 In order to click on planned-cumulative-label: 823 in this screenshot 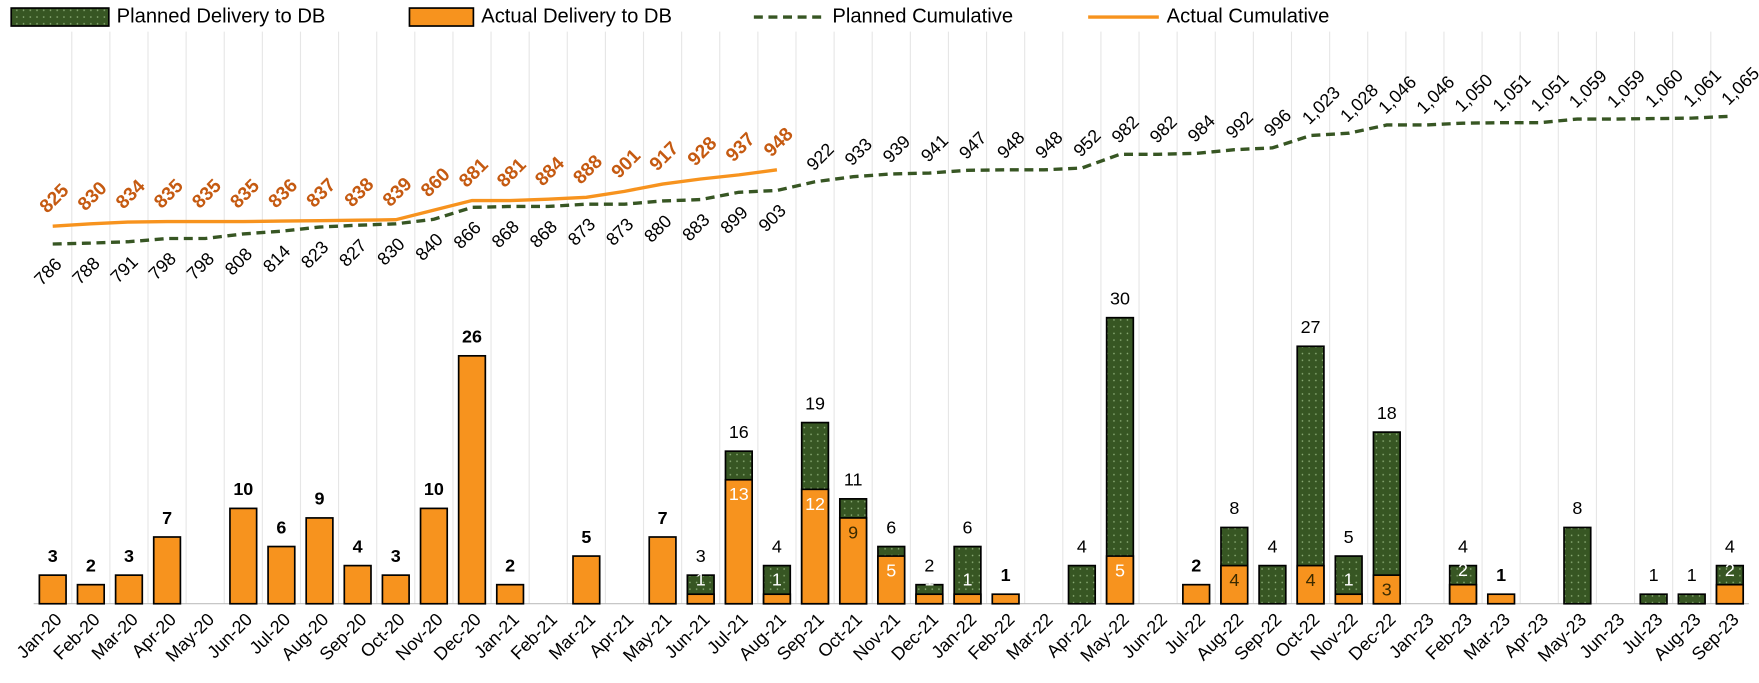, I will do `click(314, 254)`.